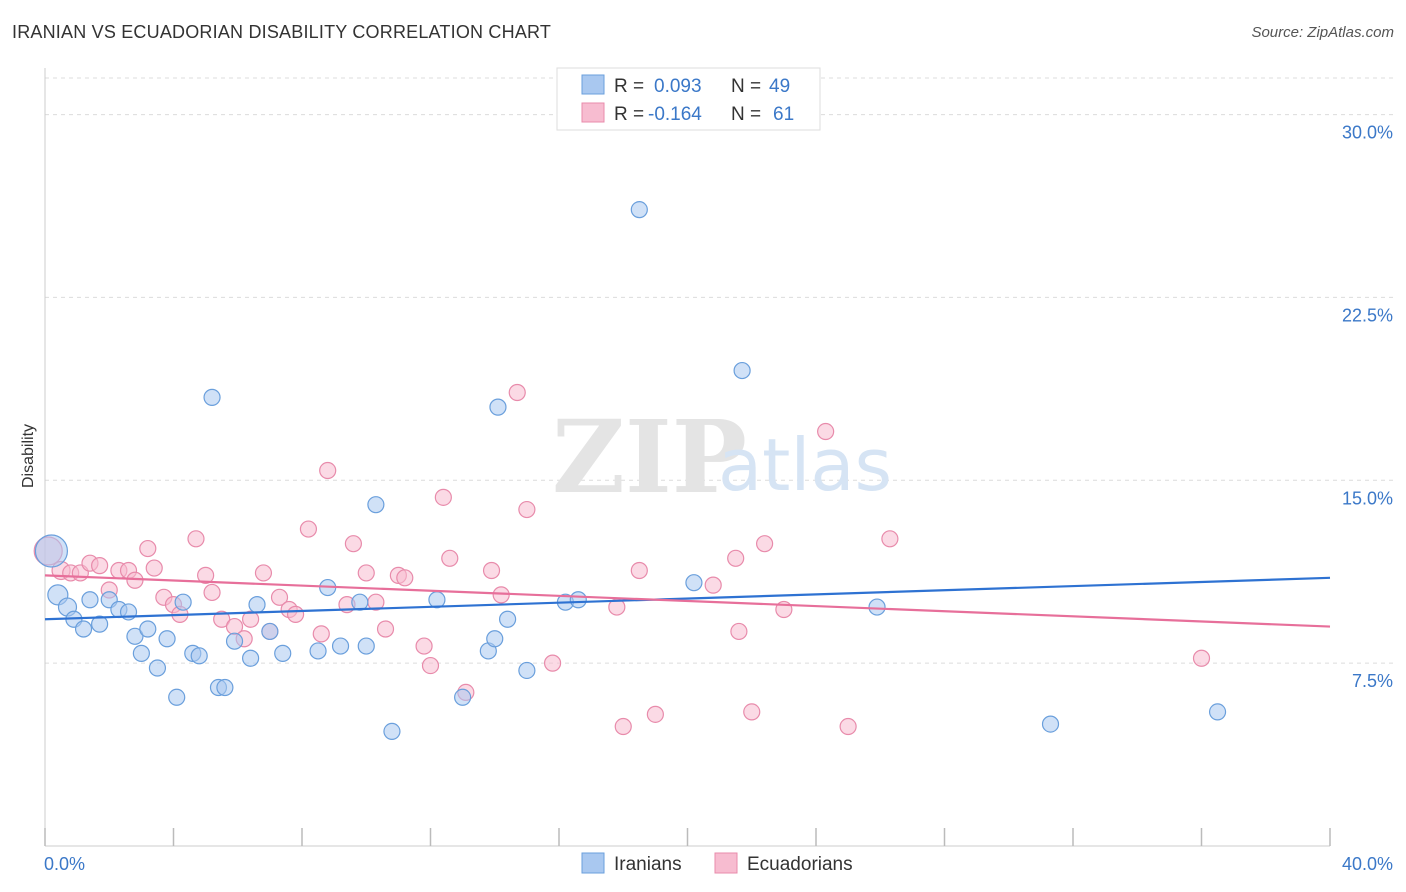  What do you see at coordinates (779, 86) in the screenshot?
I see `stats-n-value-iranians: 49` at bounding box center [779, 86].